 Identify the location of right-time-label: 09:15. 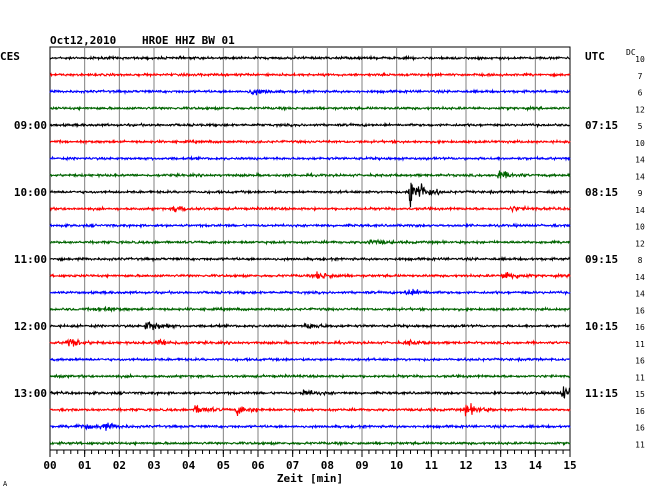
(601, 259).